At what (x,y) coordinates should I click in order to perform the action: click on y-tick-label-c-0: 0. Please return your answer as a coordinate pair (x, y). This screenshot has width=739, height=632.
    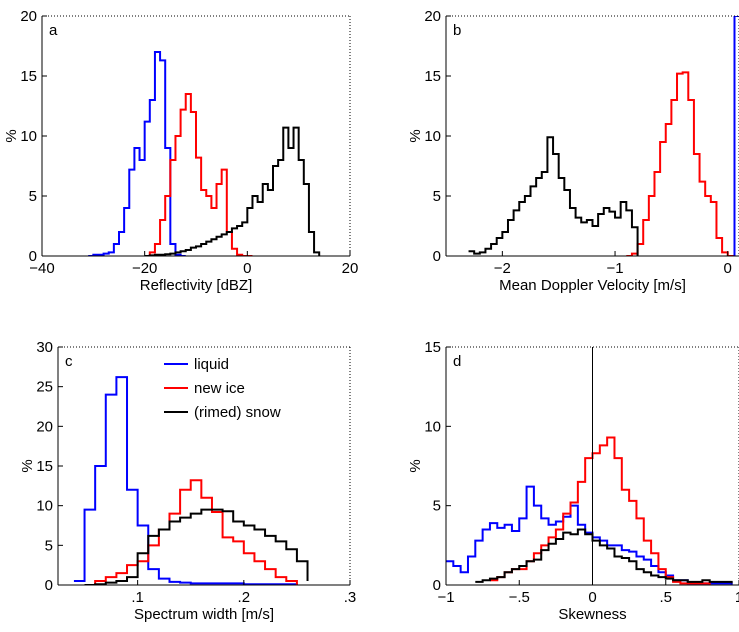
    Looking at the image, I should click on (49, 585).